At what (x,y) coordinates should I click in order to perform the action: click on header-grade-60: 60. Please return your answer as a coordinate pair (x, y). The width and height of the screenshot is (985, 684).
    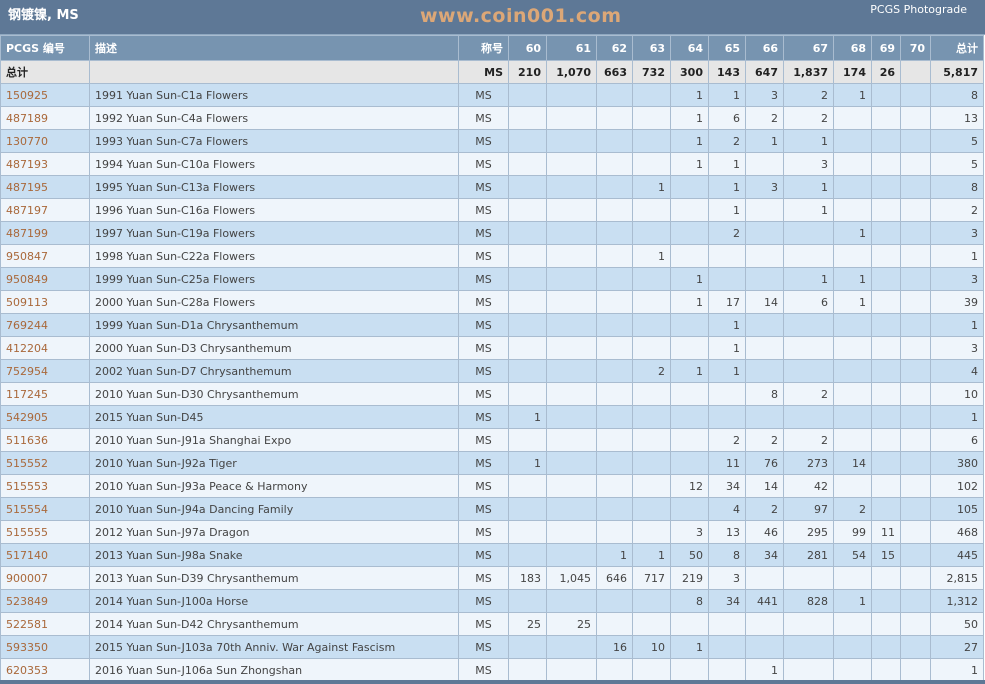
    Looking at the image, I should click on (527, 48).